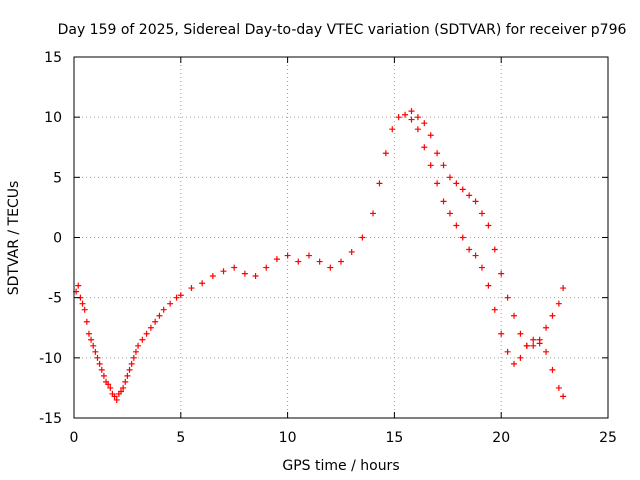 This screenshot has width=640, height=480. What do you see at coordinates (180, 438) in the screenshot?
I see `x-tick-label: 5` at bounding box center [180, 438].